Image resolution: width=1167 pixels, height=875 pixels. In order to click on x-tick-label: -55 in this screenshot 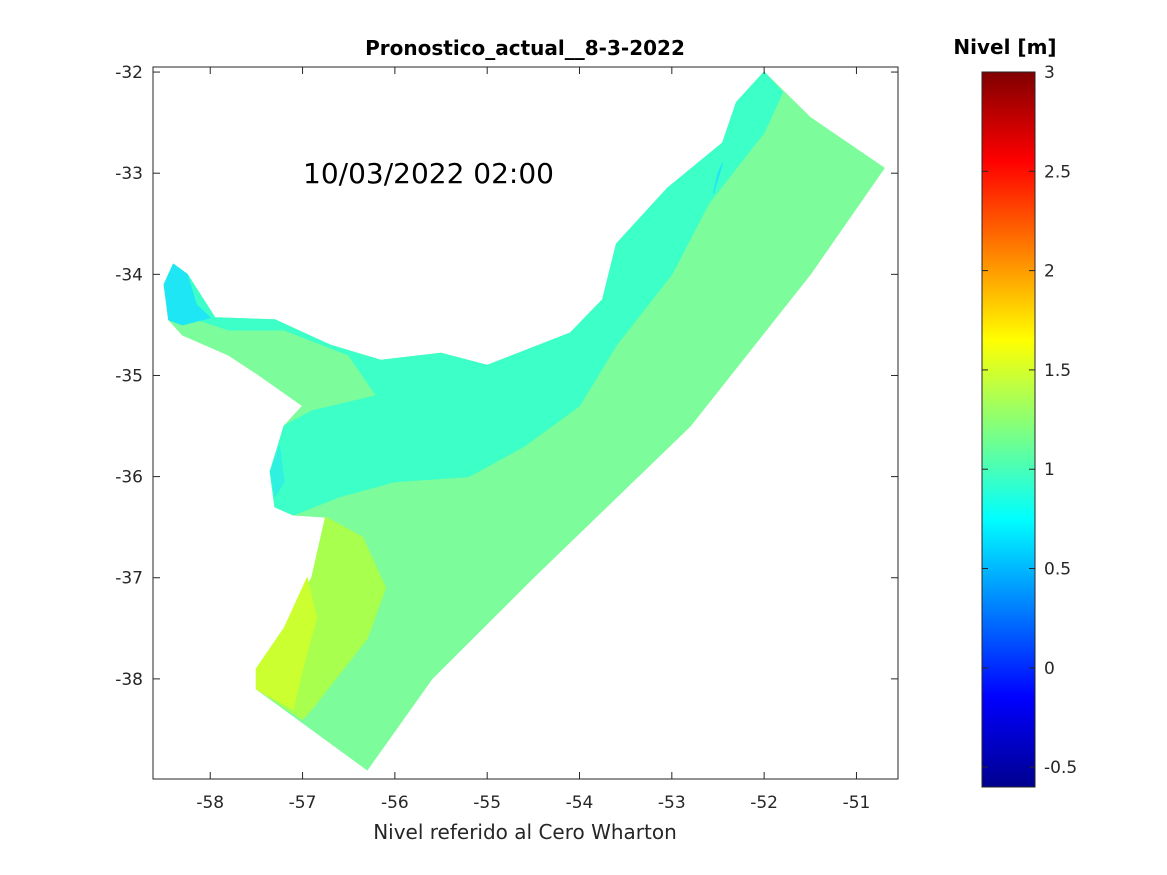, I will do `click(487, 803)`.